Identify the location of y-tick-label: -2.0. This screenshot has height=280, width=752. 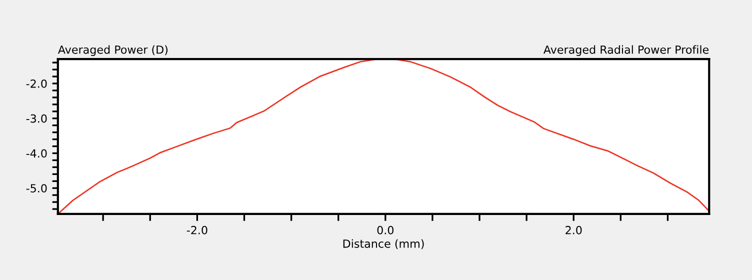
(36, 83).